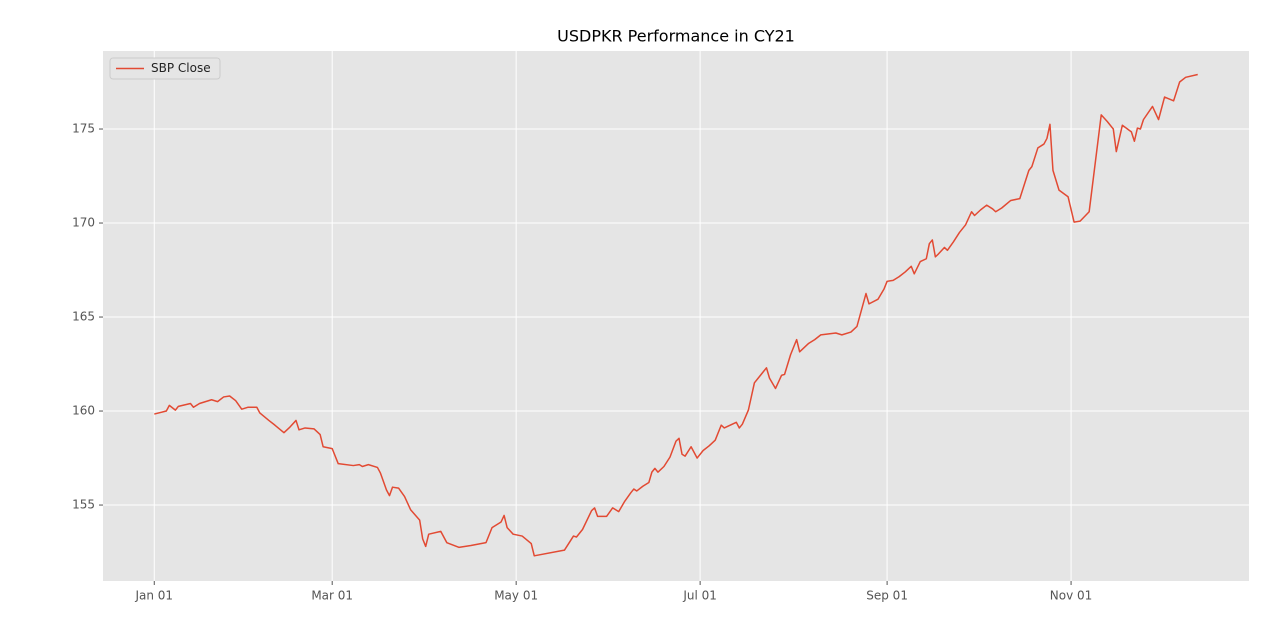 The width and height of the screenshot is (1280, 632). I want to click on y-tick-label: 160, so click(83, 411).